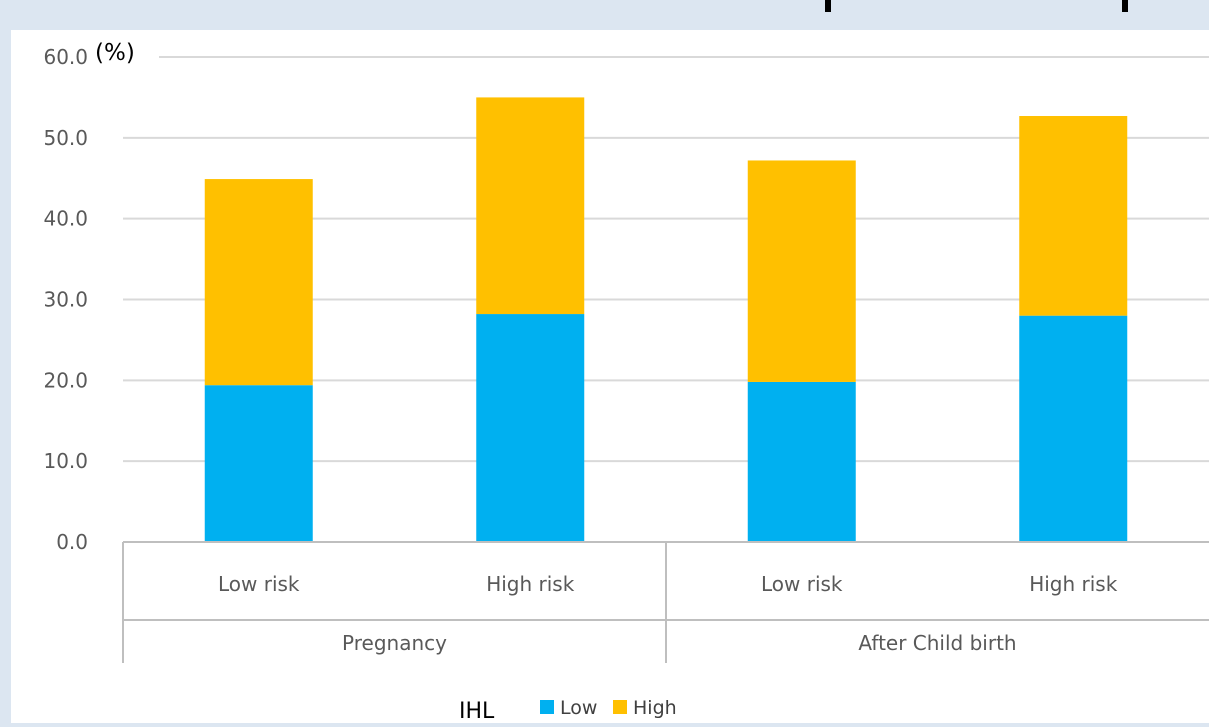 The height and width of the screenshot is (727, 1209). I want to click on header-mark-right, so click(1125, 6).